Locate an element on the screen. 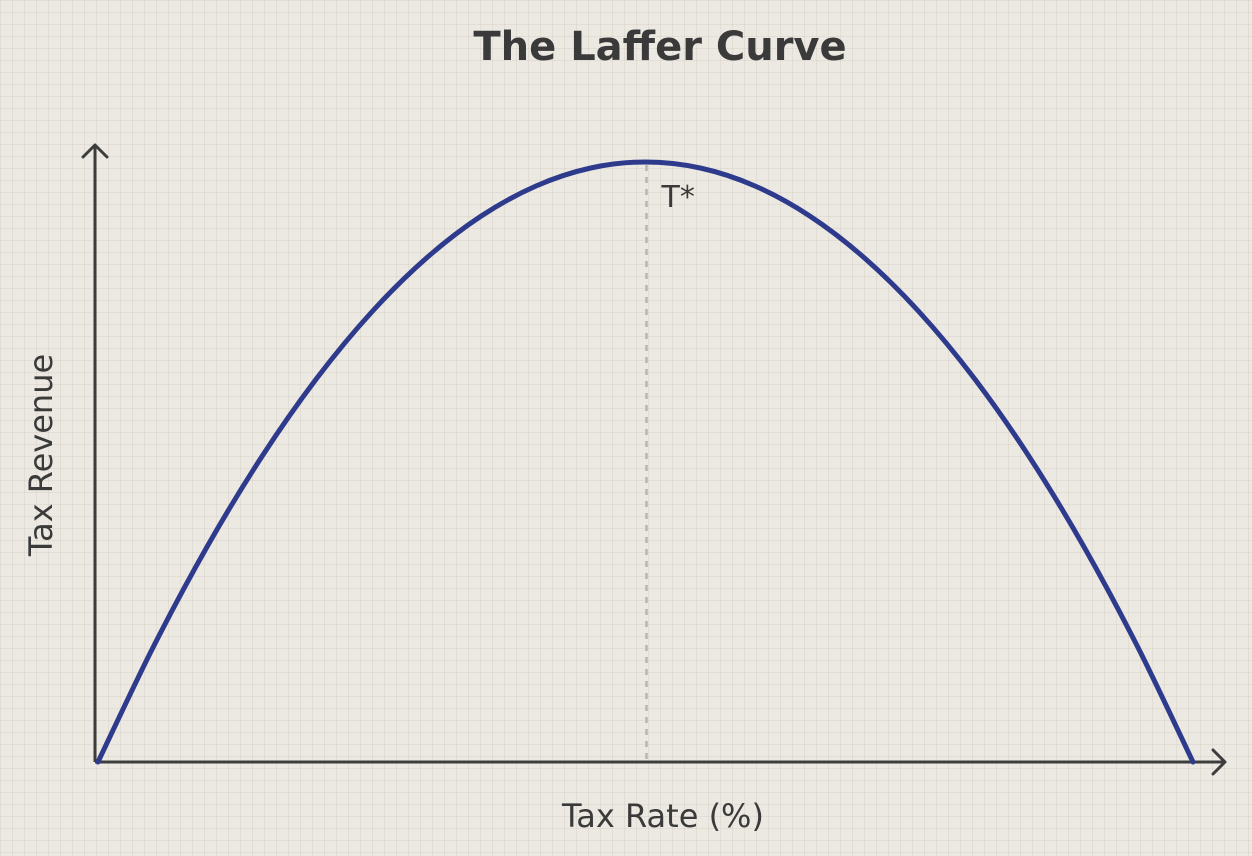 The image size is (1252, 856). x-axis-arrowhead is located at coordinates (1219, 762).